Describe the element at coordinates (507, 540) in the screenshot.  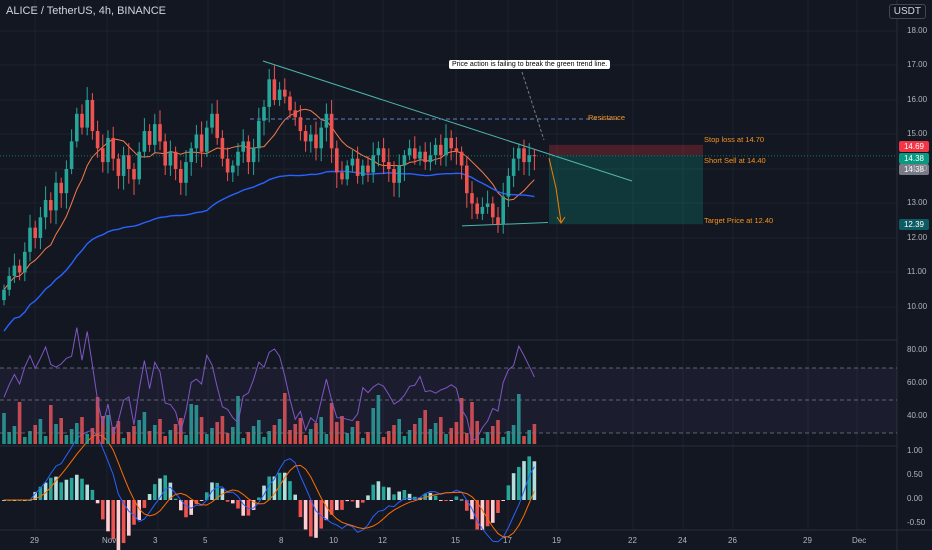
I see `date-axis-label: 17` at that location.